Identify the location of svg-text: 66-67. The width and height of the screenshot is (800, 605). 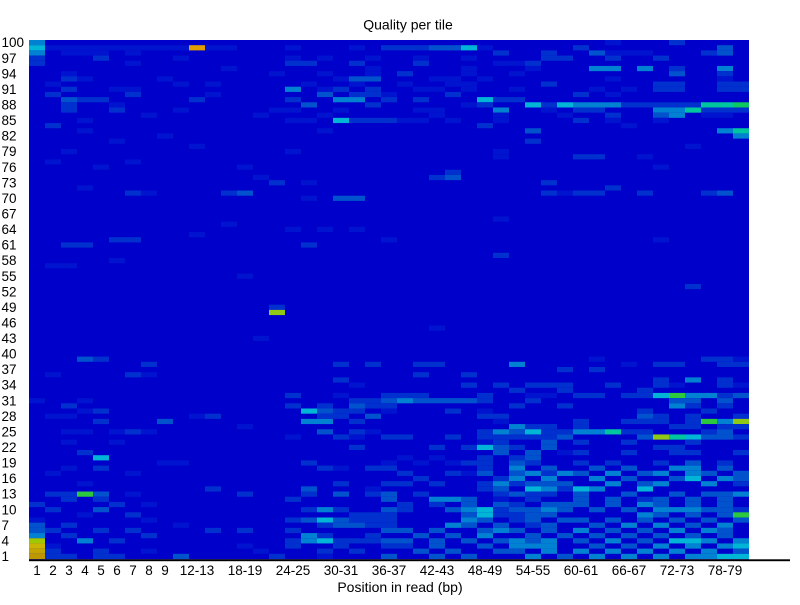
(629, 570).